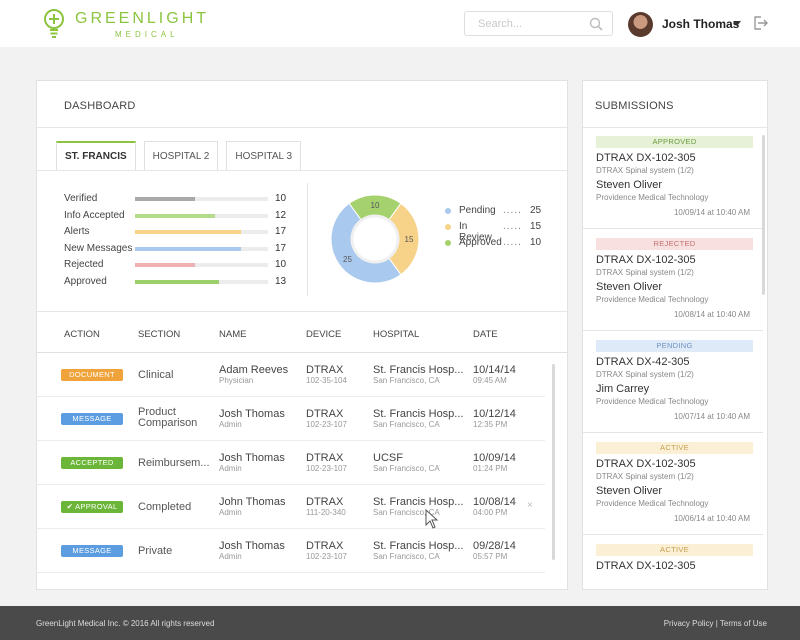 The image size is (800, 640). I want to click on stat-value: 17, so click(281, 231).